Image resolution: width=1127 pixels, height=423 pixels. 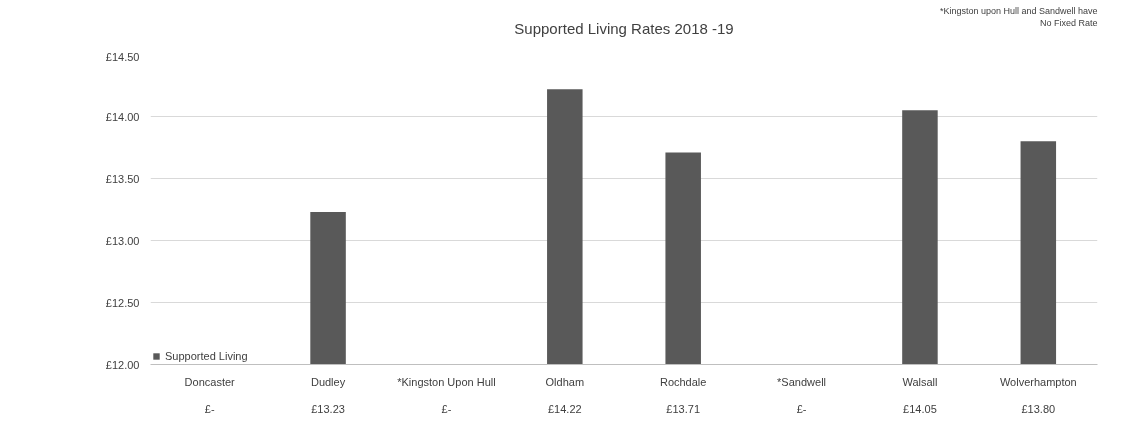 I want to click on data-label: £13.71, so click(x=683, y=408).